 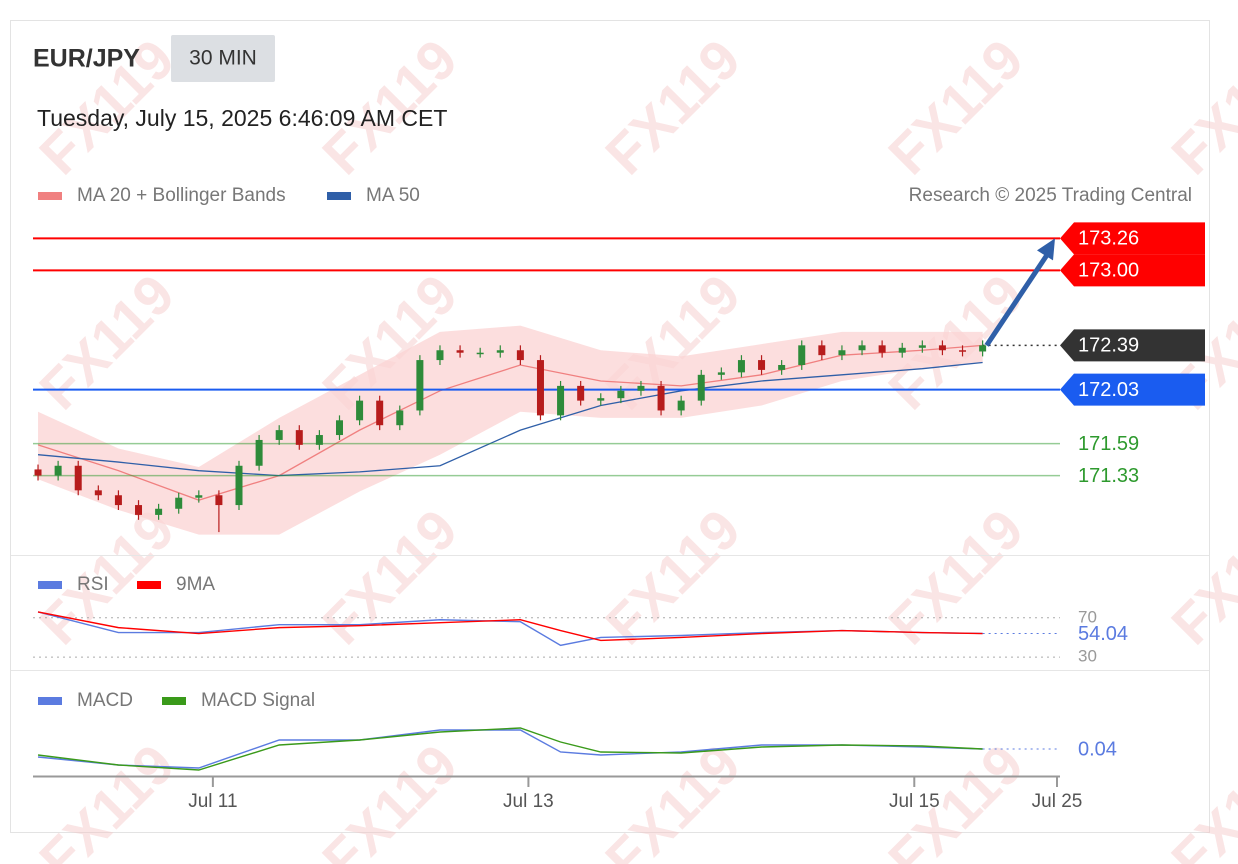 What do you see at coordinates (1050, 195) in the screenshot?
I see `credit: Research © 2025 Trading Central` at bounding box center [1050, 195].